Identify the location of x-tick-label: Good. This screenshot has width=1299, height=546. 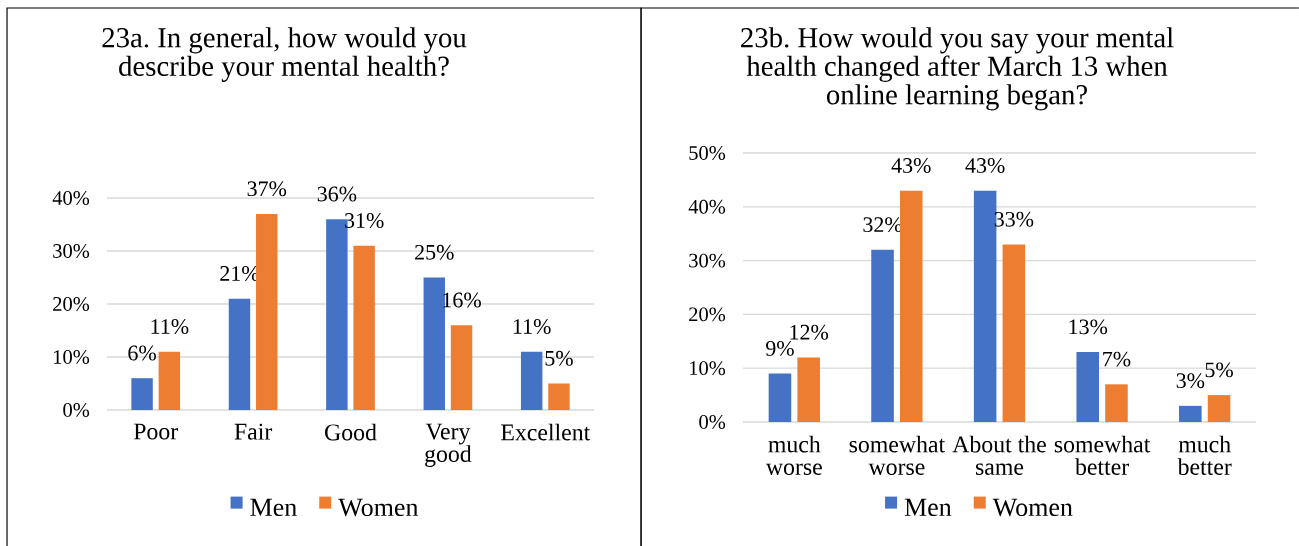
(351, 432).